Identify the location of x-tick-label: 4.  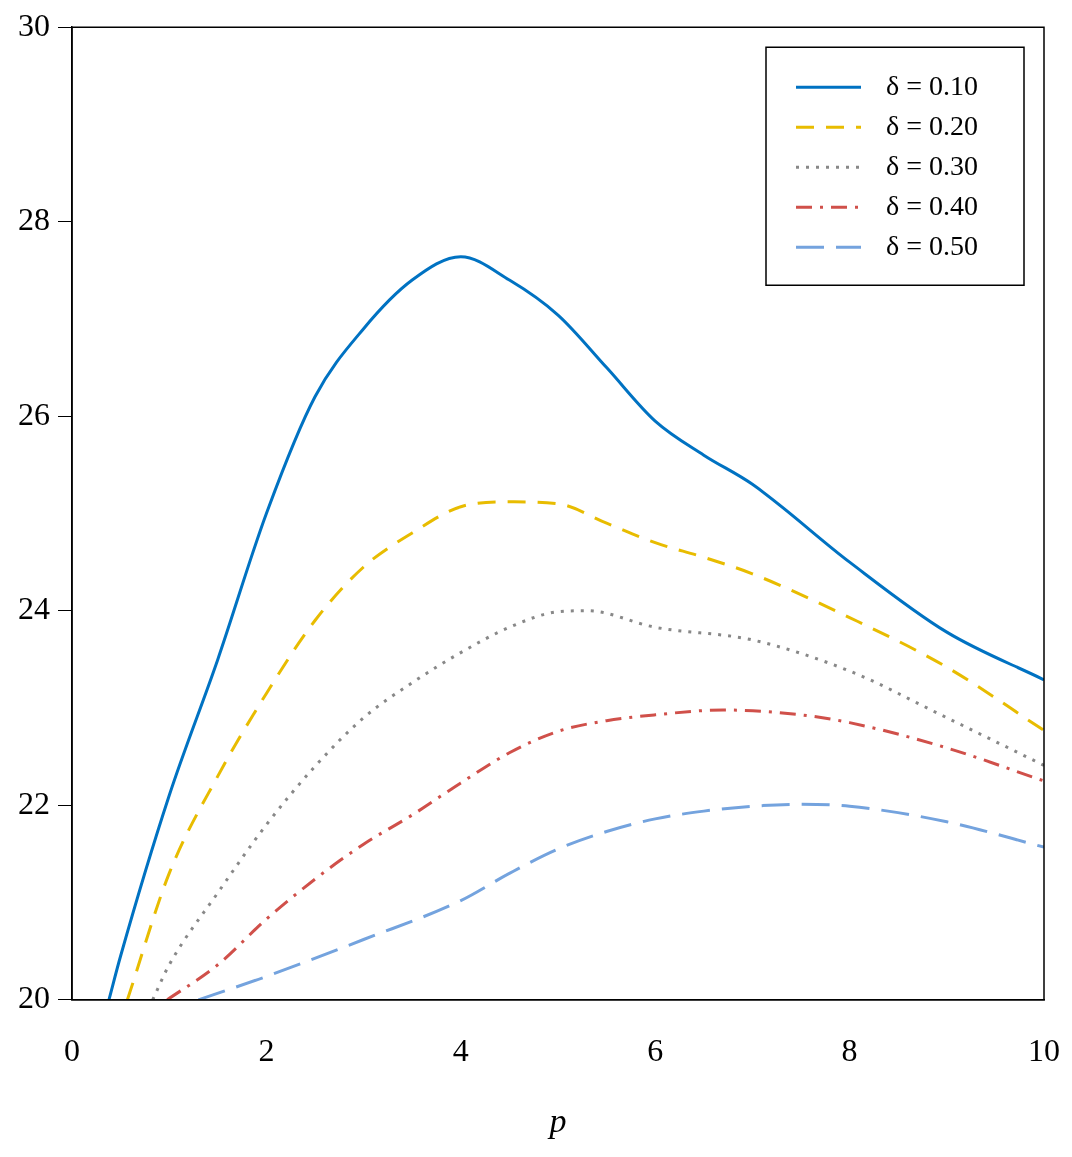
(460, 1050).